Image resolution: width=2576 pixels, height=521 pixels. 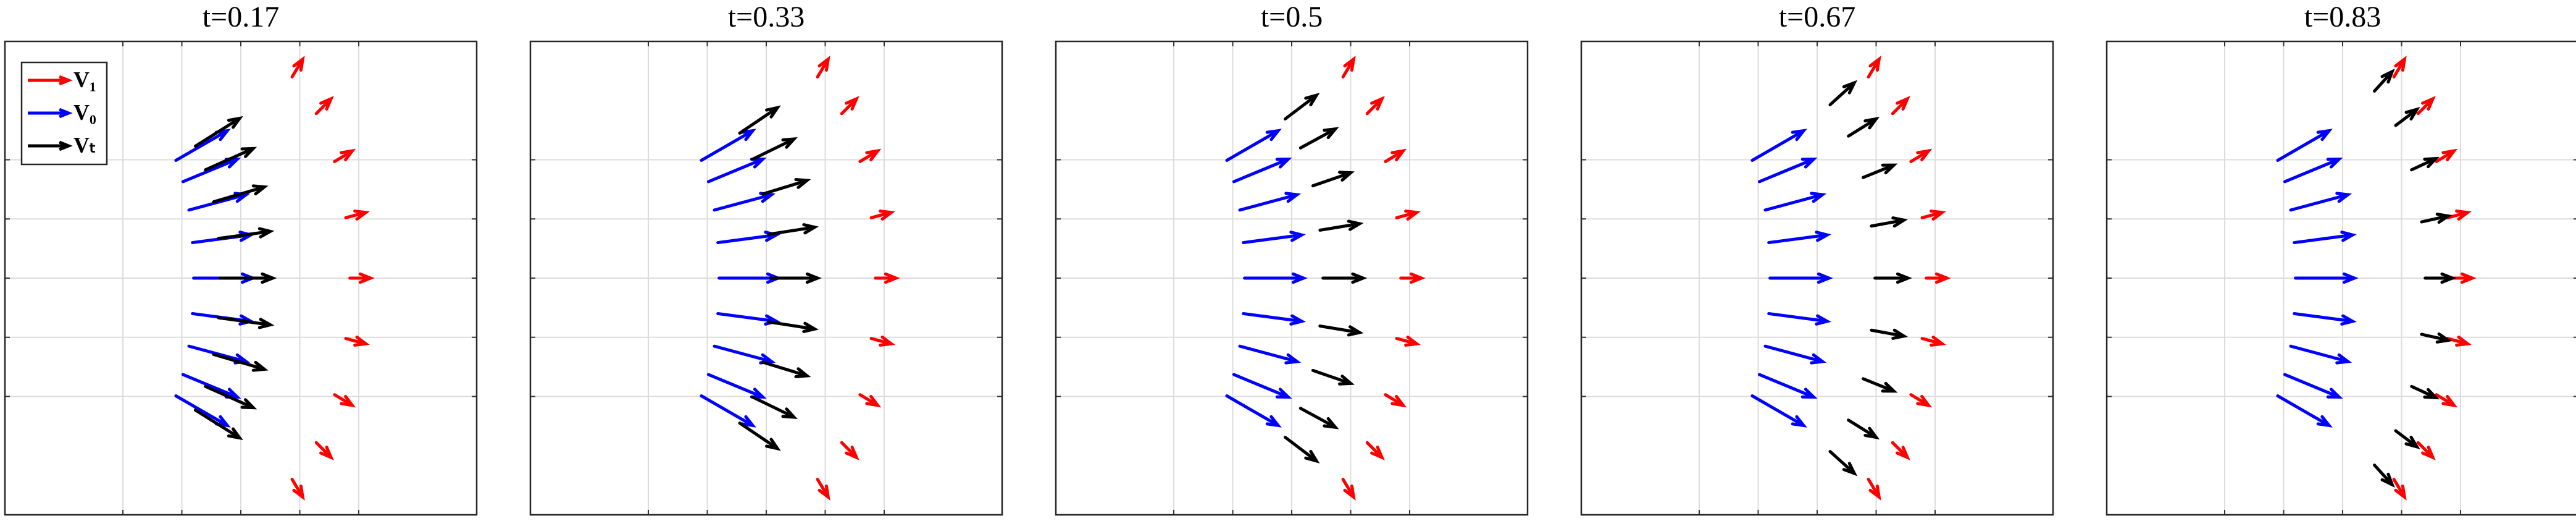 I want to click on panel-title: t=0.33, so click(x=766, y=17).